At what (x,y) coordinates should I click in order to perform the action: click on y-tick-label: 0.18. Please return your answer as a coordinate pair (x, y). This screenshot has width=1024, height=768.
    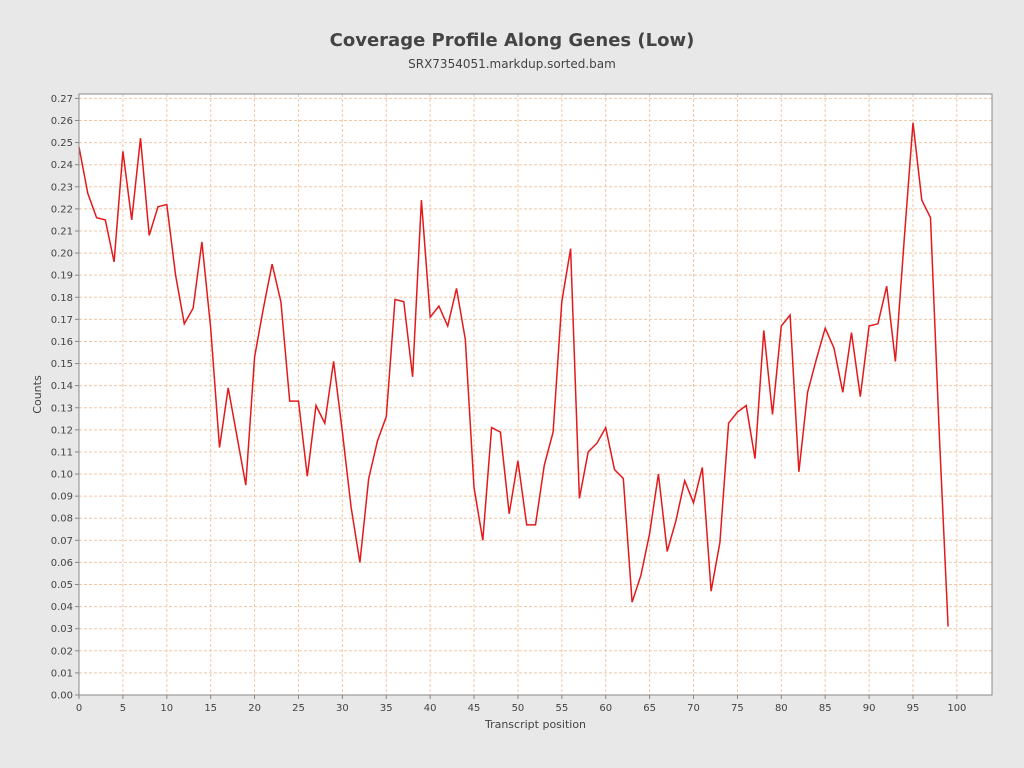
    Looking at the image, I should click on (62, 298).